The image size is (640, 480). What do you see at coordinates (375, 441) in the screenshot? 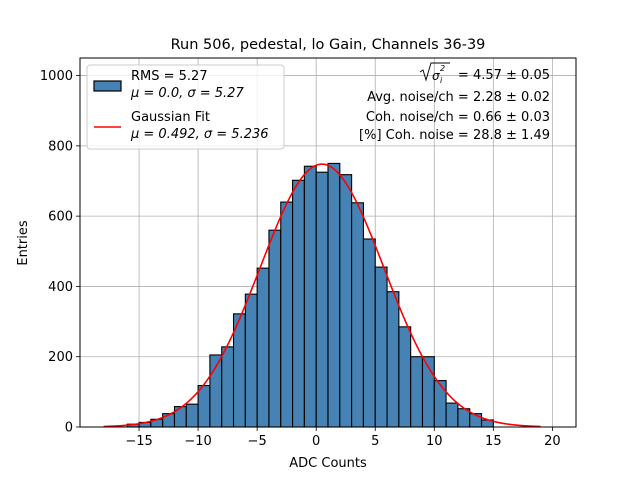
I see `x-tick-label: 5` at bounding box center [375, 441].